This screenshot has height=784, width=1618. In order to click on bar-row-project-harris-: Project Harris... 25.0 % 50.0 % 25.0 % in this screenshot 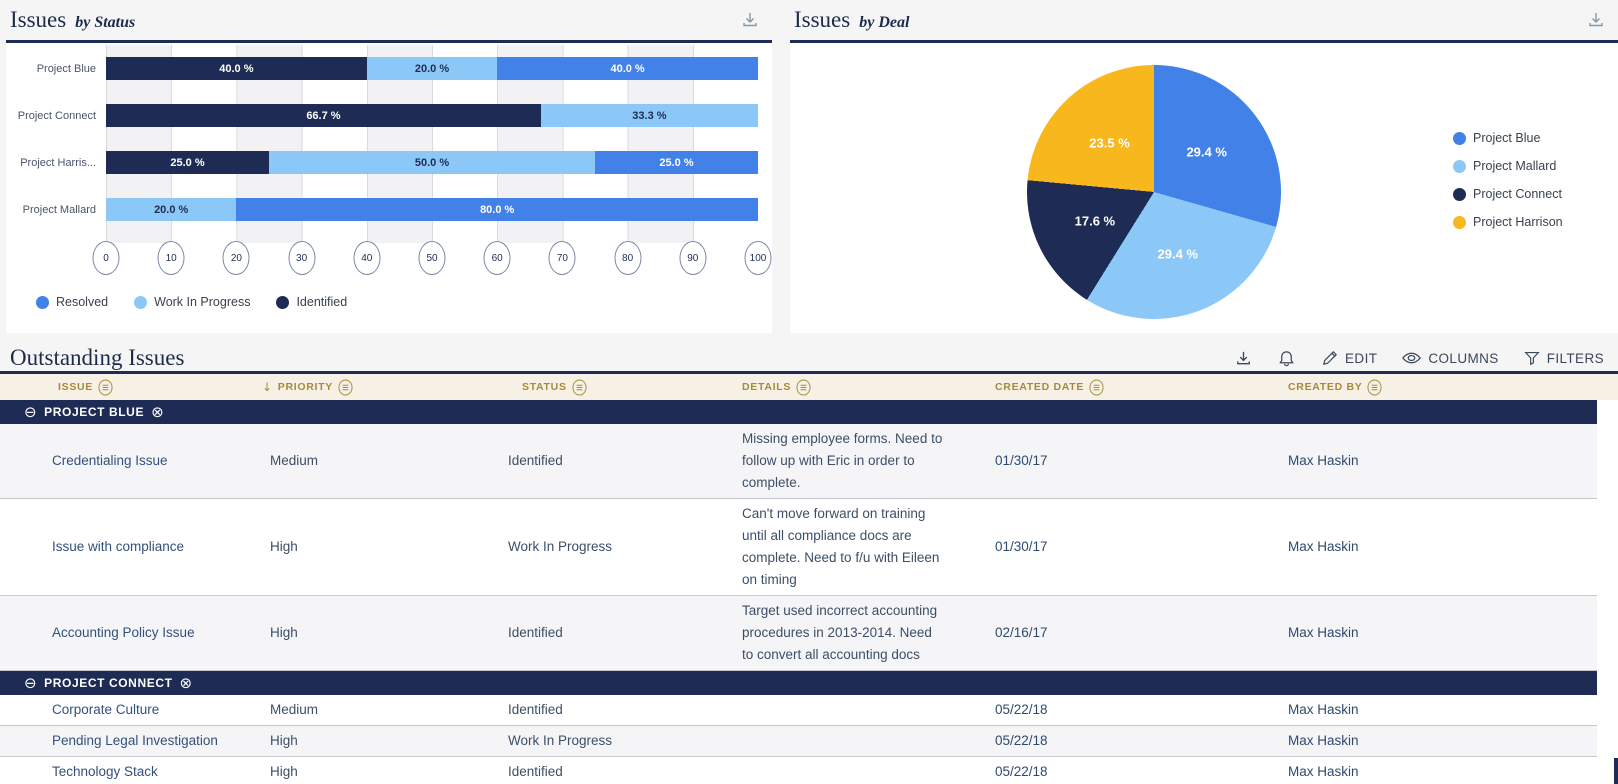, I will do `click(389, 162)`.